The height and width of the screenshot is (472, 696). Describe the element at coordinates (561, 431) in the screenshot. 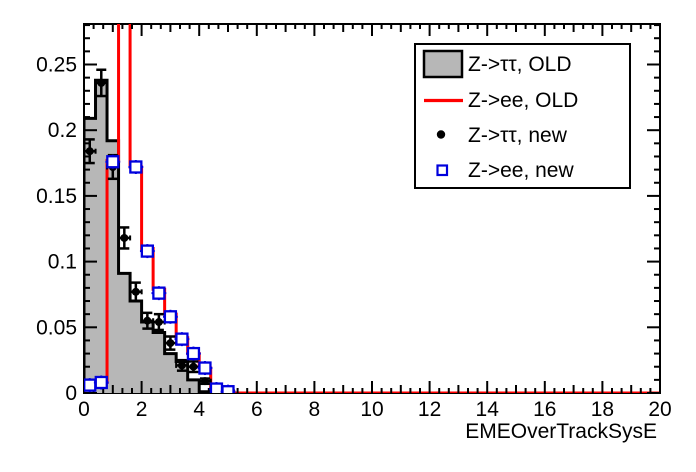

I see `x-axis-title: EMEOverTrackSysE` at that location.